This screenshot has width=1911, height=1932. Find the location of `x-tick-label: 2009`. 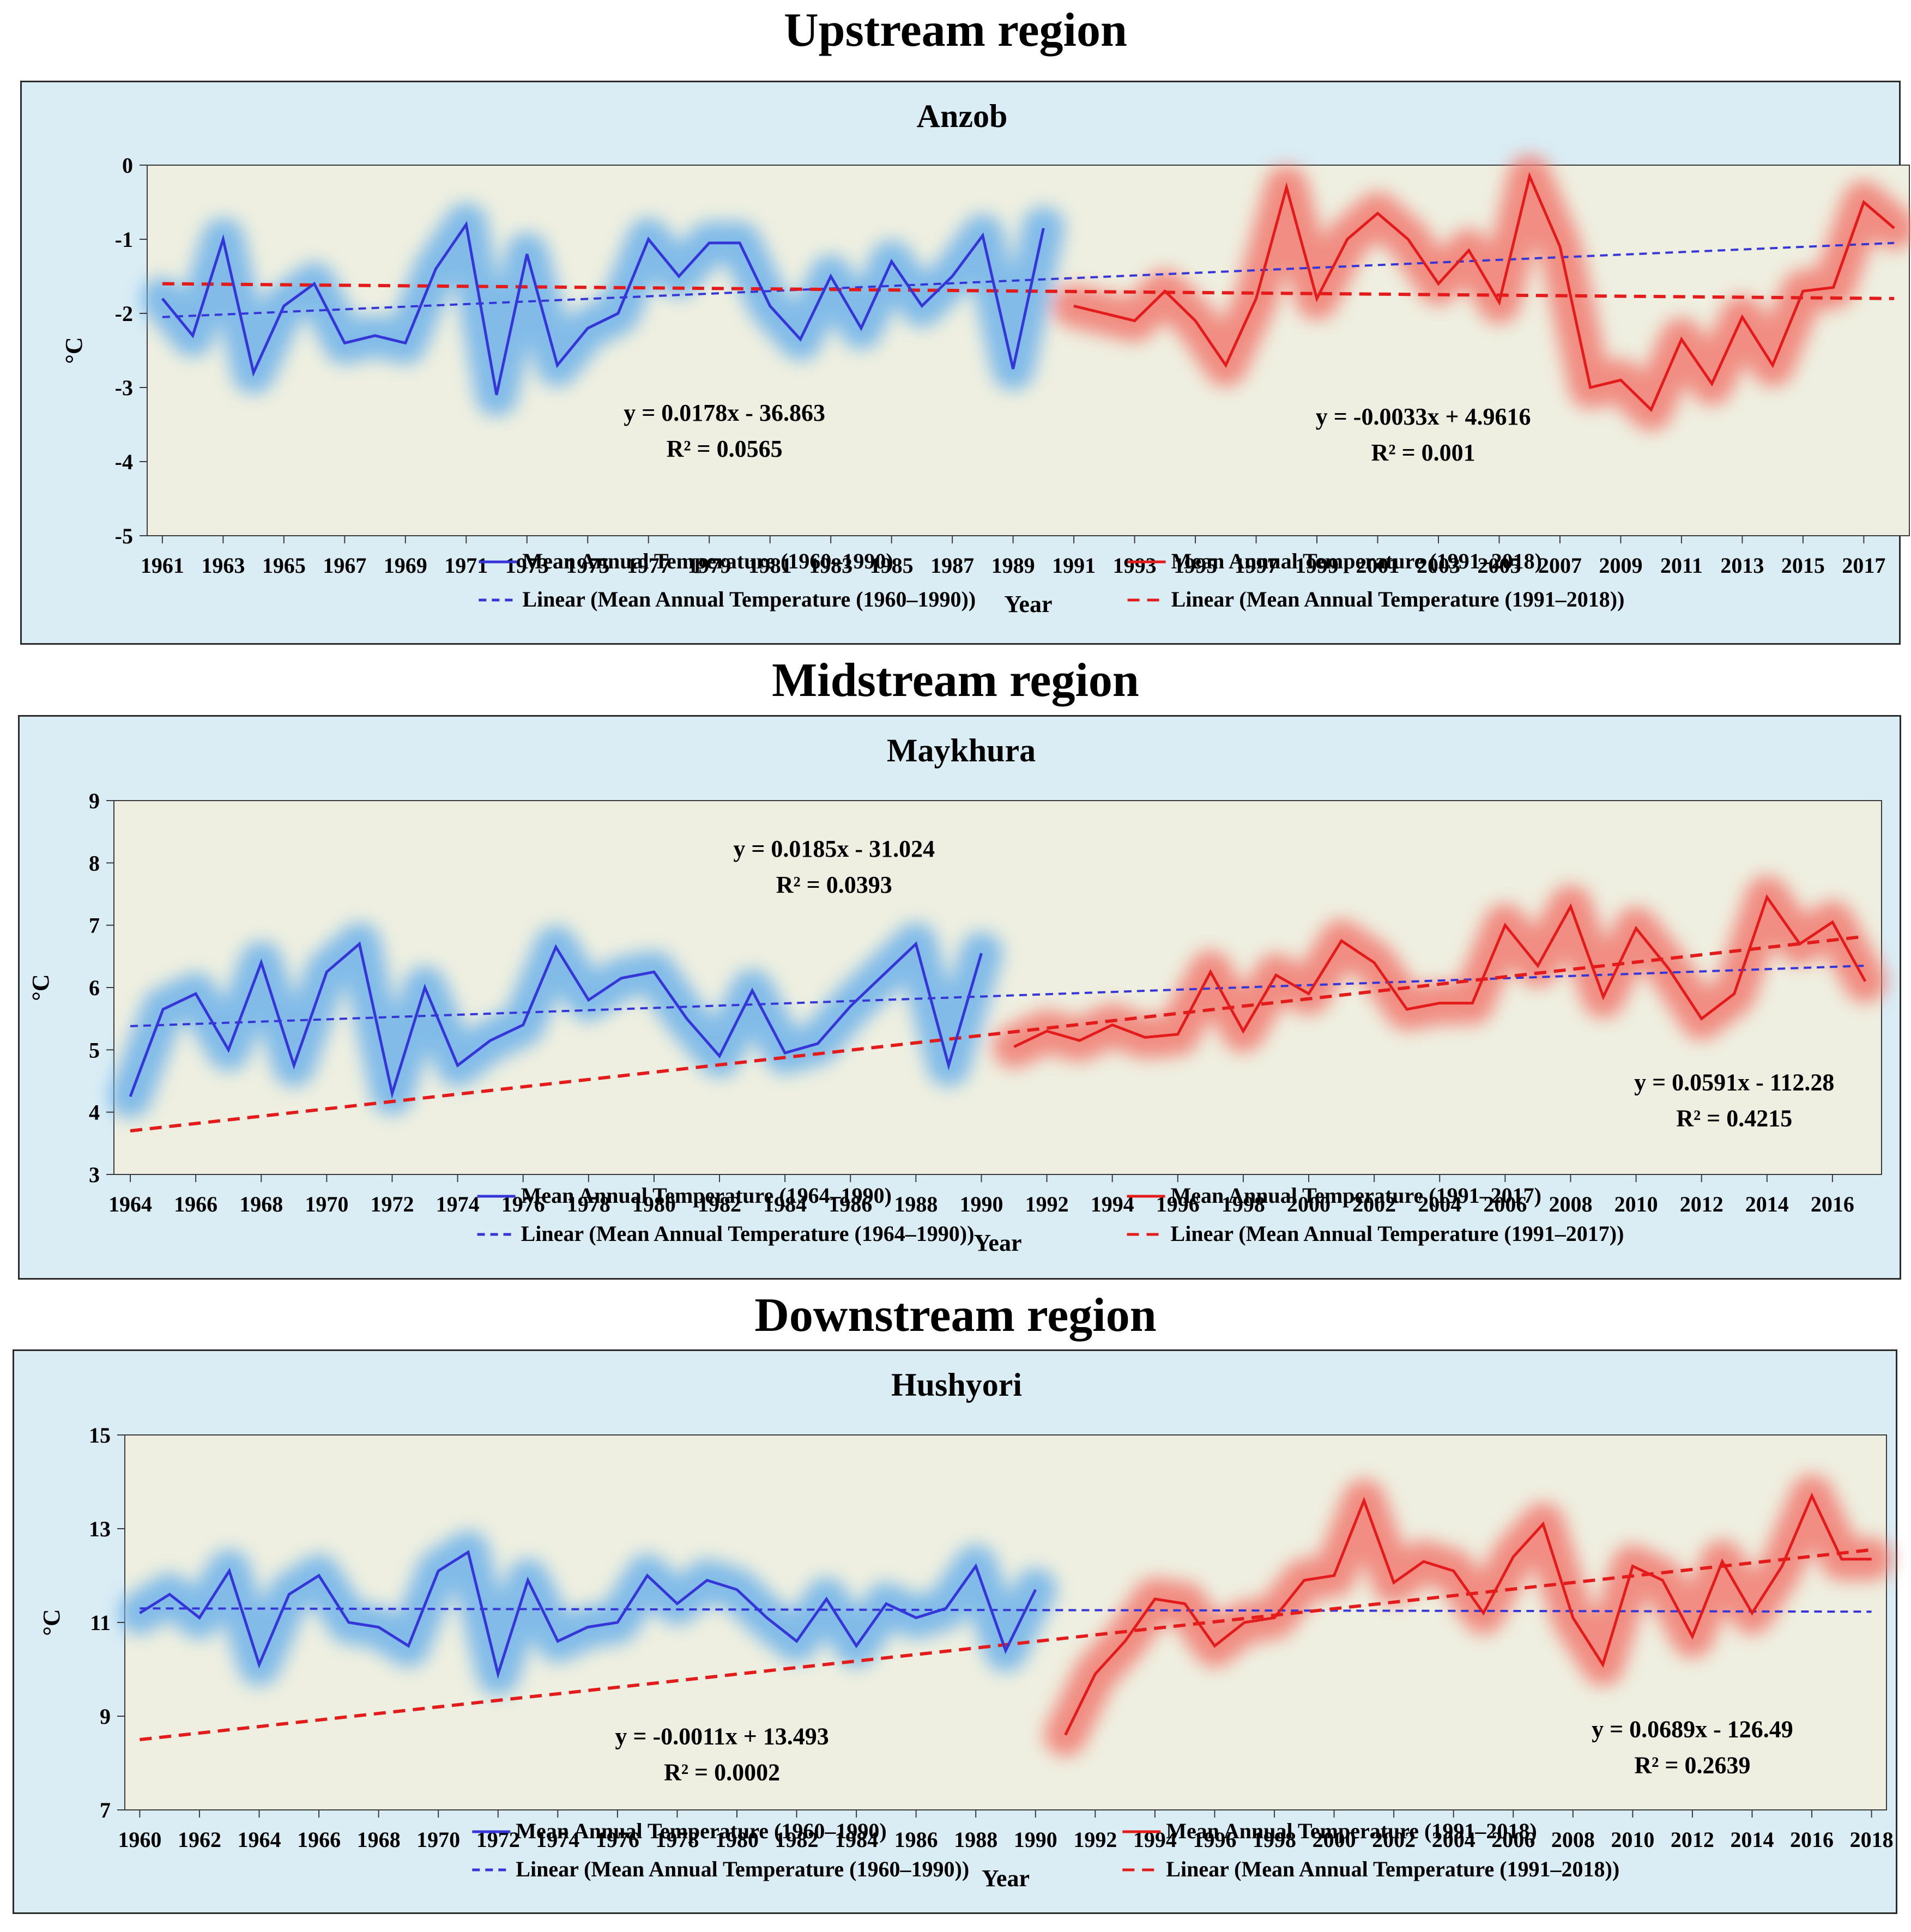

x-tick-label: 2009 is located at coordinates (1620, 565).